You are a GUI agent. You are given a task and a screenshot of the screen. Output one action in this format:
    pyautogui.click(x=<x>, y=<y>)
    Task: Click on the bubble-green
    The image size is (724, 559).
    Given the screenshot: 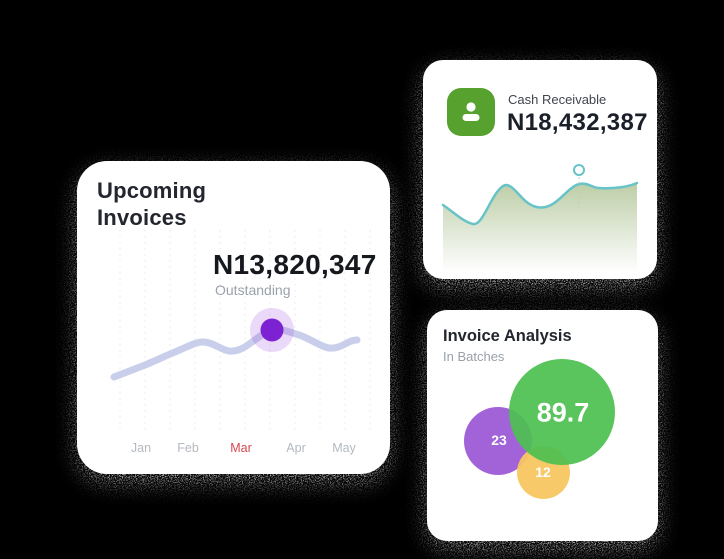 What is the action you would take?
    pyautogui.click(x=562, y=412)
    